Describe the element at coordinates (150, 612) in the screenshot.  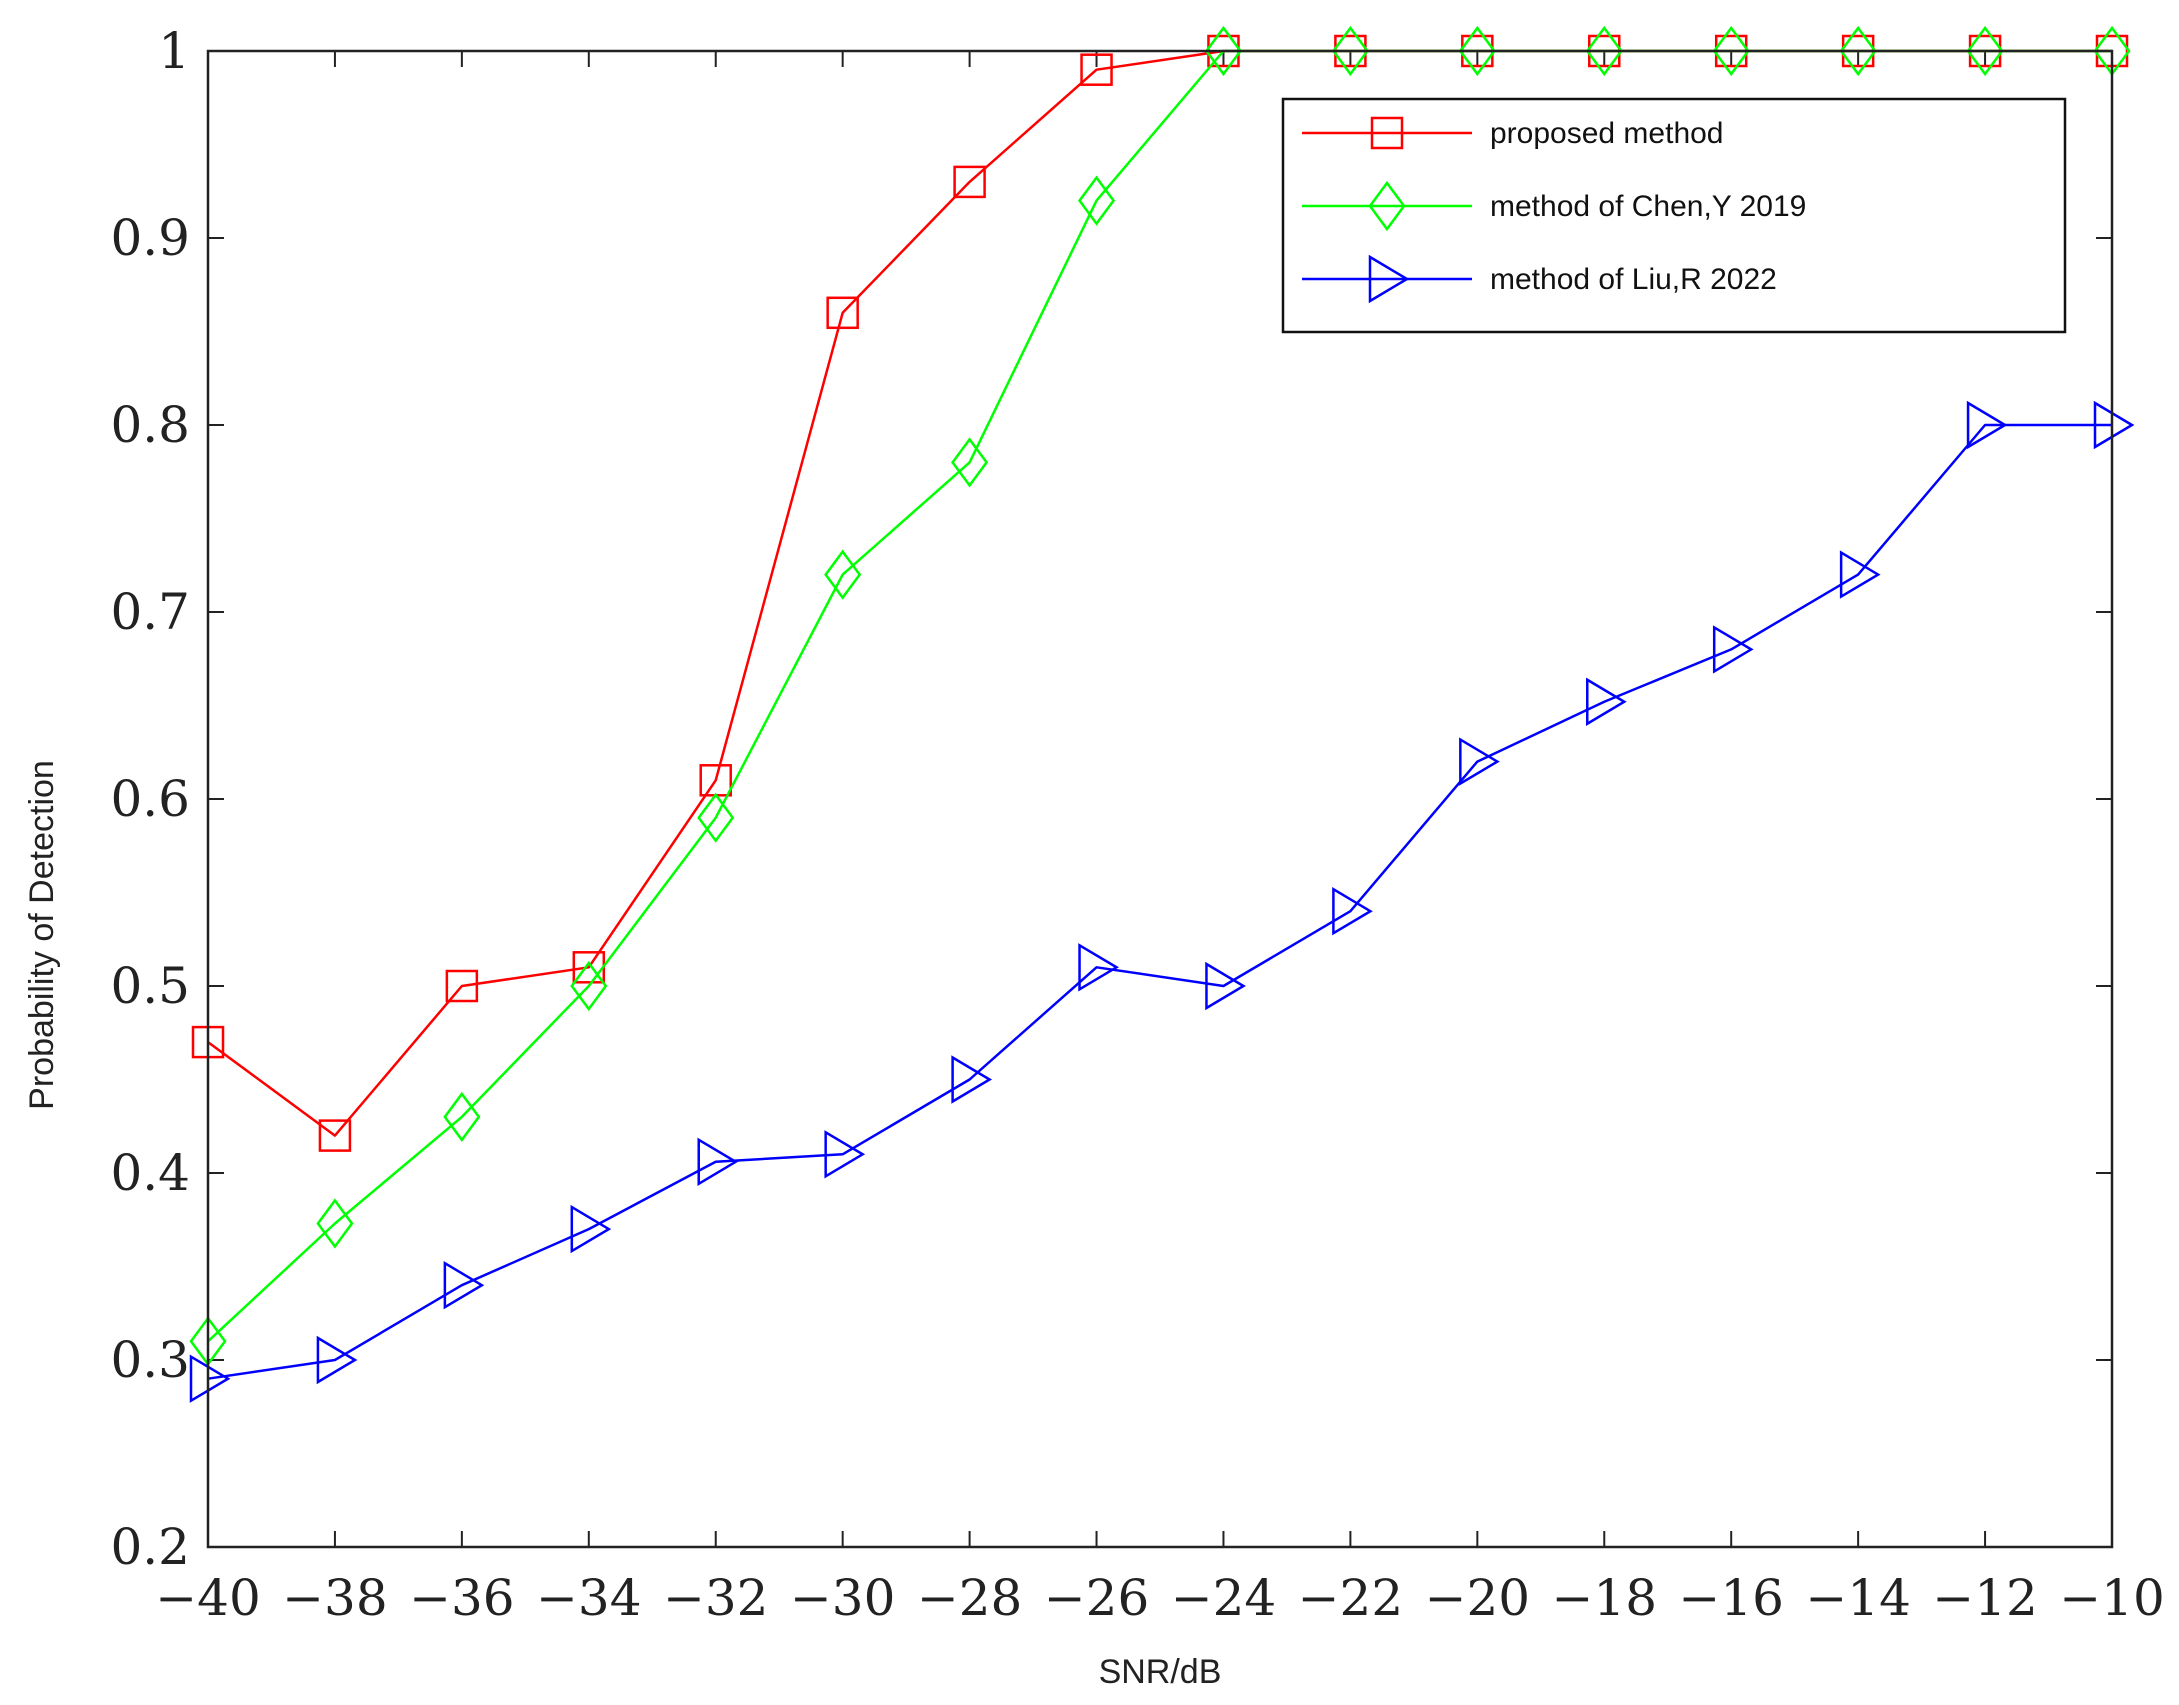
I see `y-tick-label: 0.7` at that location.